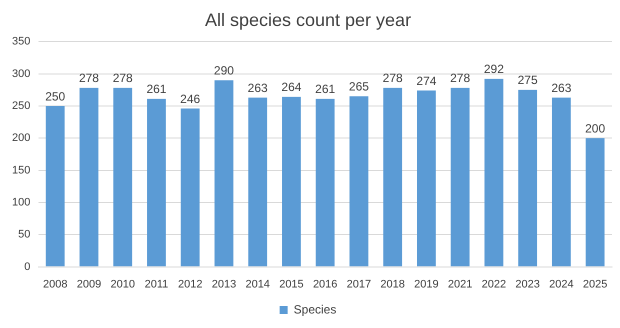 Image resolution: width=620 pixels, height=328 pixels. Describe the element at coordinates (190, 99) in the screenshot. I see `data-label: 246` at that location.